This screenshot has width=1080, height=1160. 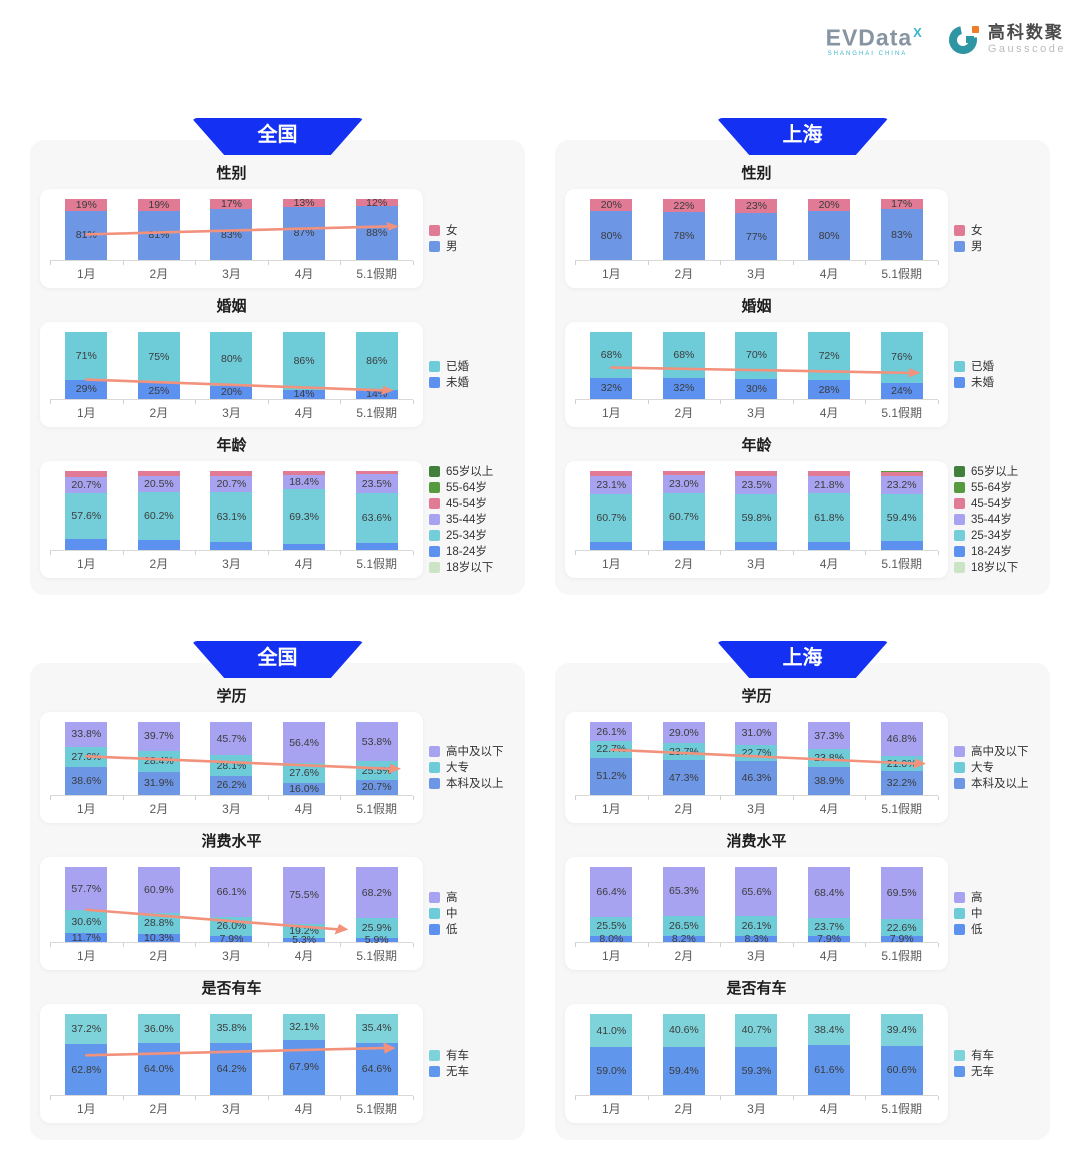 What do you see at coordinates (376, 233) in the screenshot?
I see `bar-segment: 88%` at bounding box center [376, 233].